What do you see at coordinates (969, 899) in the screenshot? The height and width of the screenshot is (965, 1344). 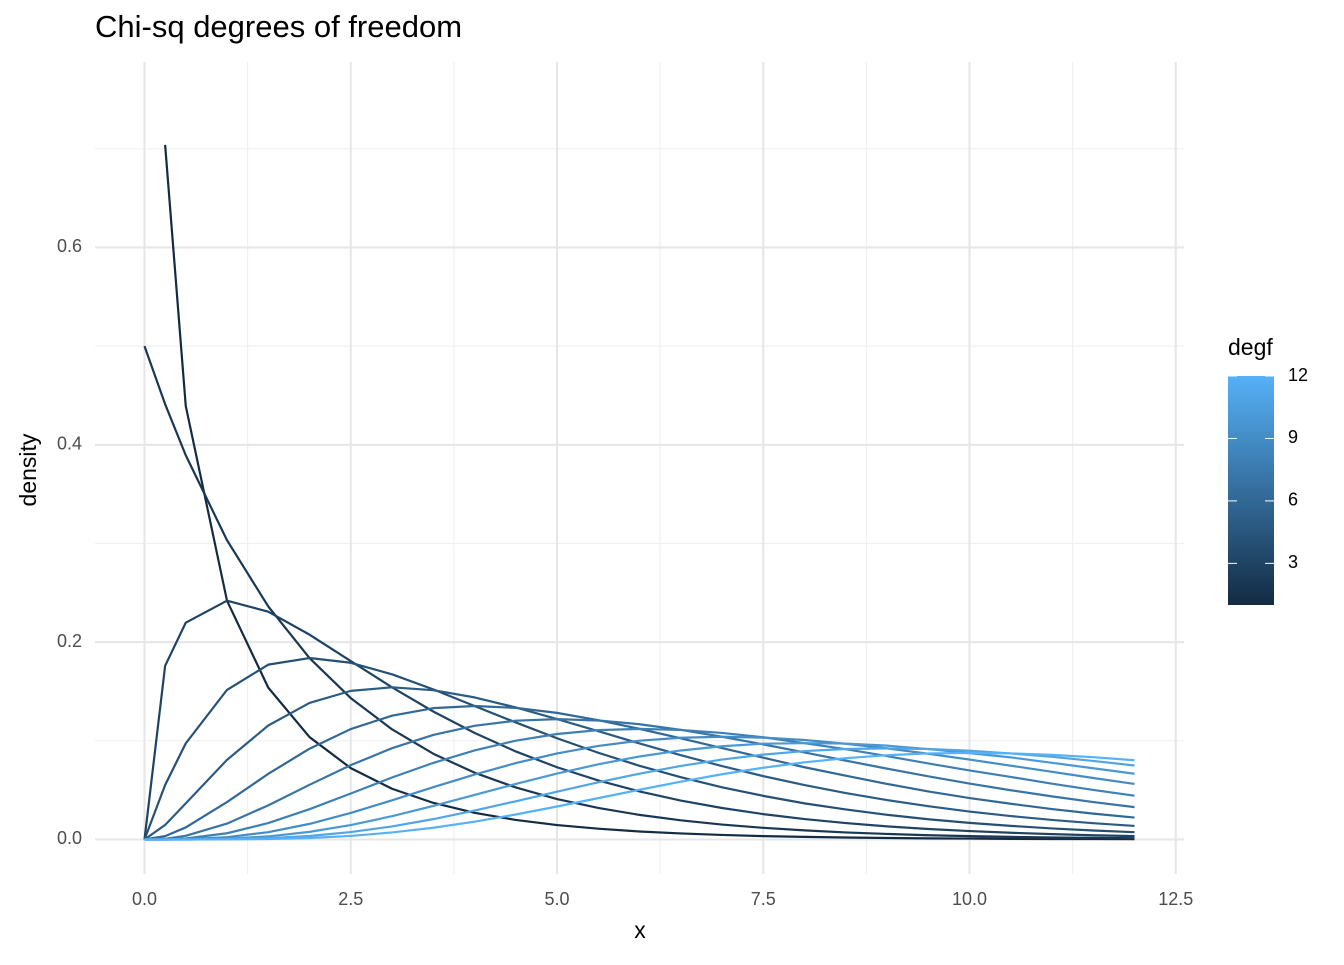 I see `x-tick-label: 10.0` at bounding box center [969, 899].